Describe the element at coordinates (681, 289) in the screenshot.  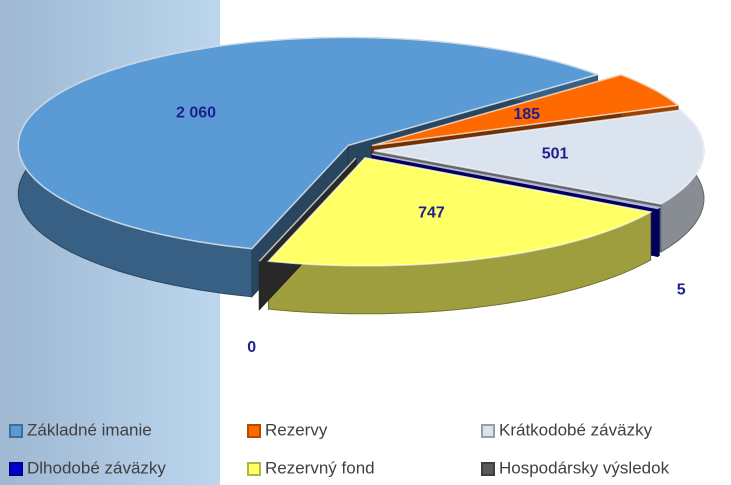
I see `data-label: 5` at that location.